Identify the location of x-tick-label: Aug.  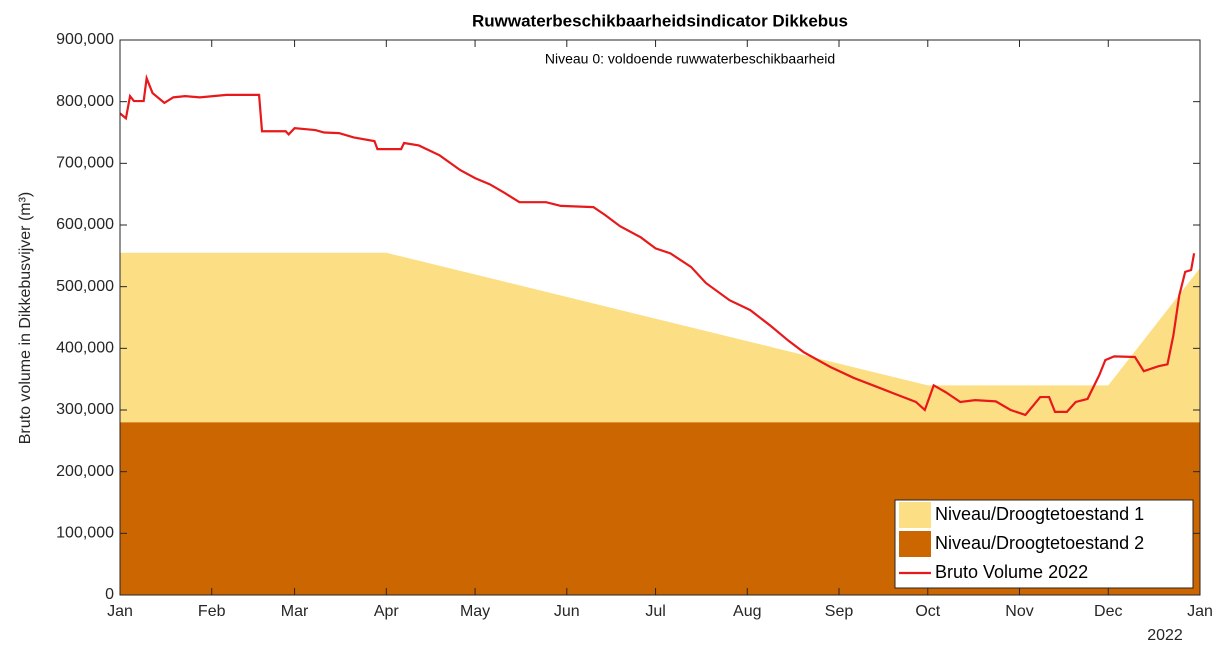
(747, 611).